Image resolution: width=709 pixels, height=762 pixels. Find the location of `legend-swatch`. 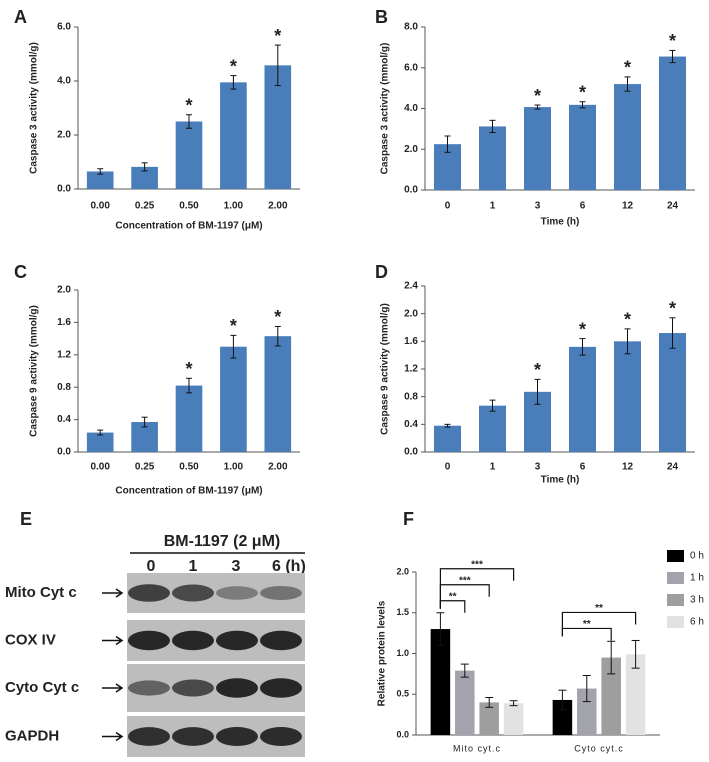

legend-swatch is located at coordinates (675, 578).